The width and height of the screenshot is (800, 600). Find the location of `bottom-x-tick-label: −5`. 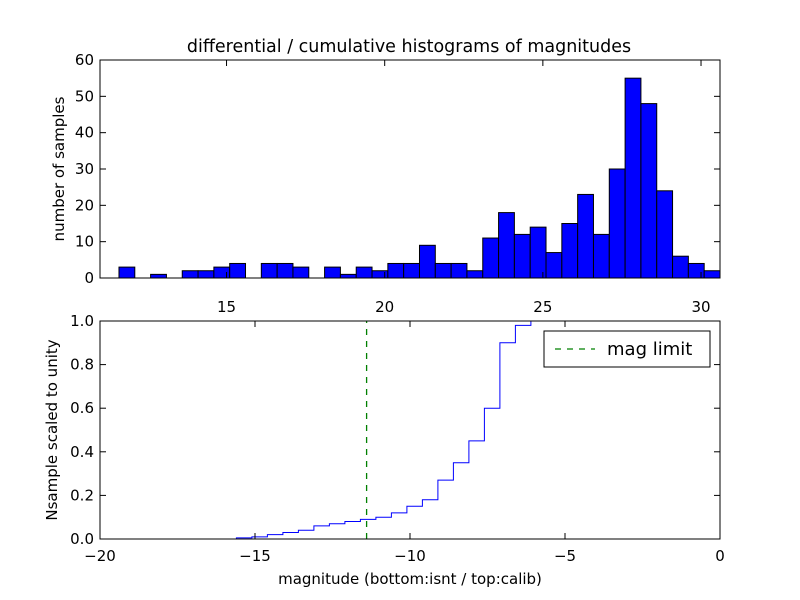

bottom-x-tick-label: −5 is located at coordinates (565, 556).